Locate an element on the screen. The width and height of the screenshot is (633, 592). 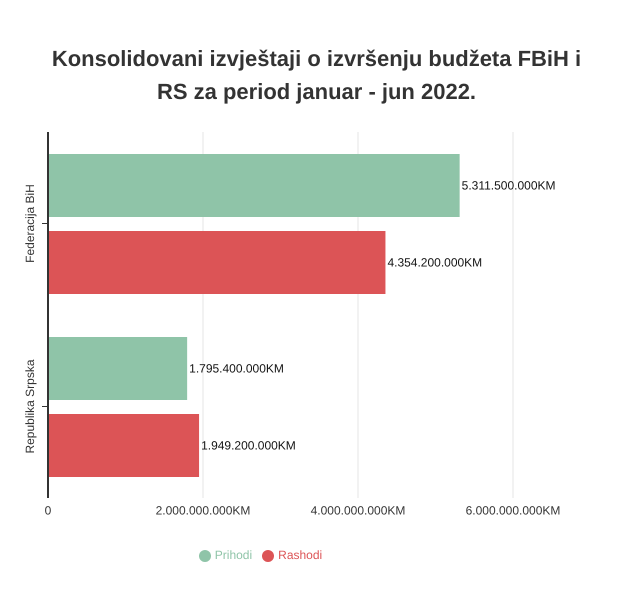
data-label: 1.795.400.000KM is located at coordinates (236, 368).